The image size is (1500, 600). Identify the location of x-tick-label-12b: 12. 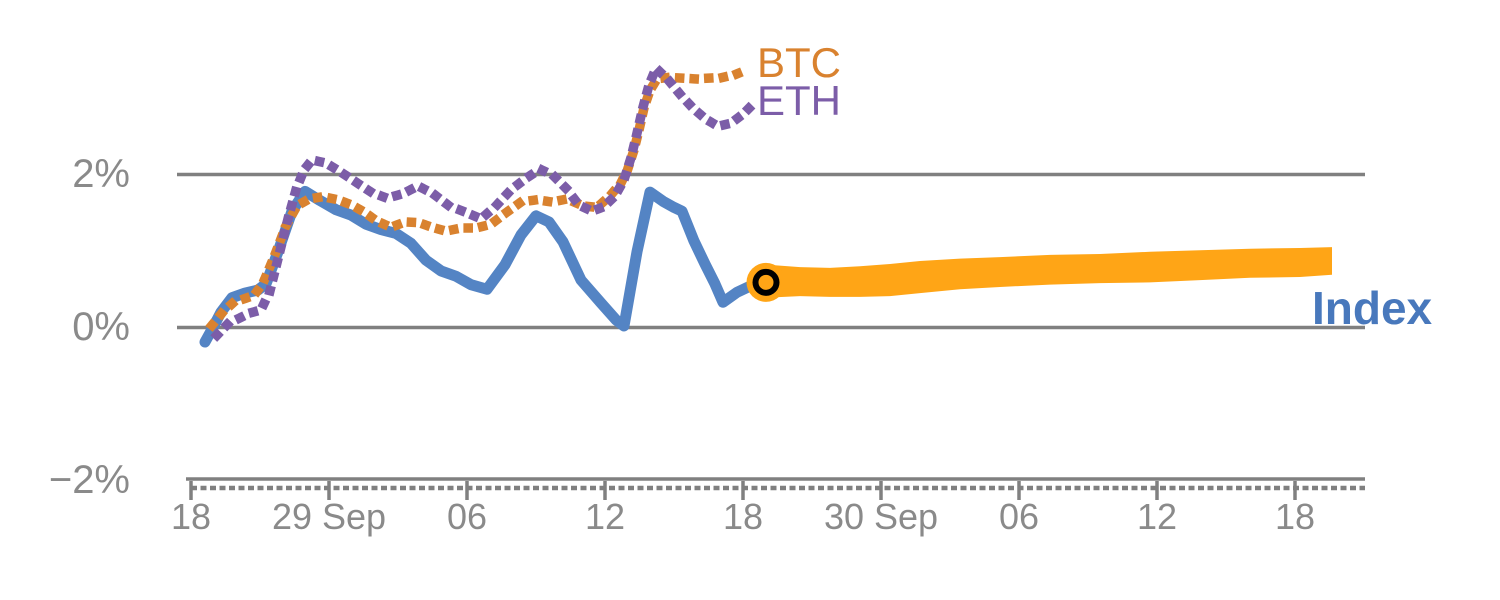
(1157, 516).